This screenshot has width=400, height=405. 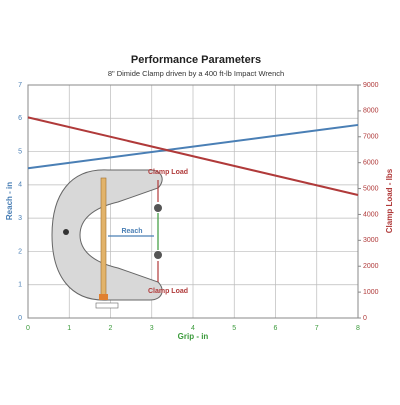 I want to click on clamp-hole, so click(x=66, y=232).